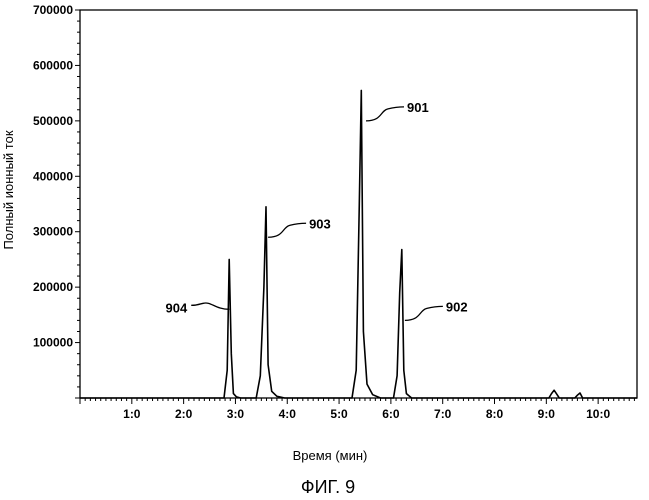 The height and width of the screenshot is (500, 649). What do you see at coordinates (53, 65) in the screenshot?
I see `y-tick-label: 600000` at bounding box center [53, 65].